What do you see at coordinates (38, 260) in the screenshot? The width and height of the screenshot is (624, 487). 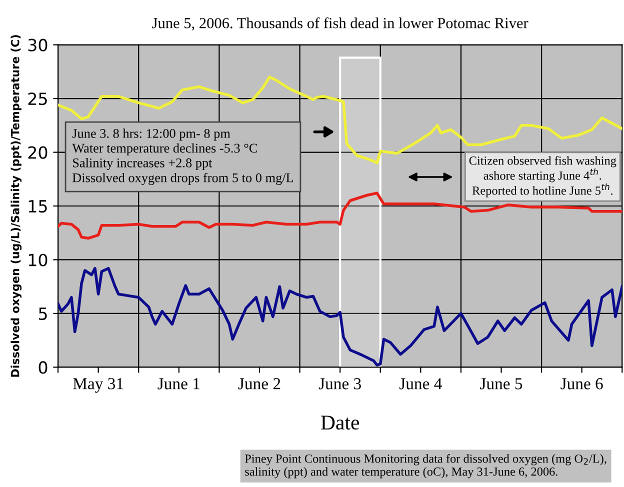 I see `y-tick-label: 10` at bounding box center [38, 260].